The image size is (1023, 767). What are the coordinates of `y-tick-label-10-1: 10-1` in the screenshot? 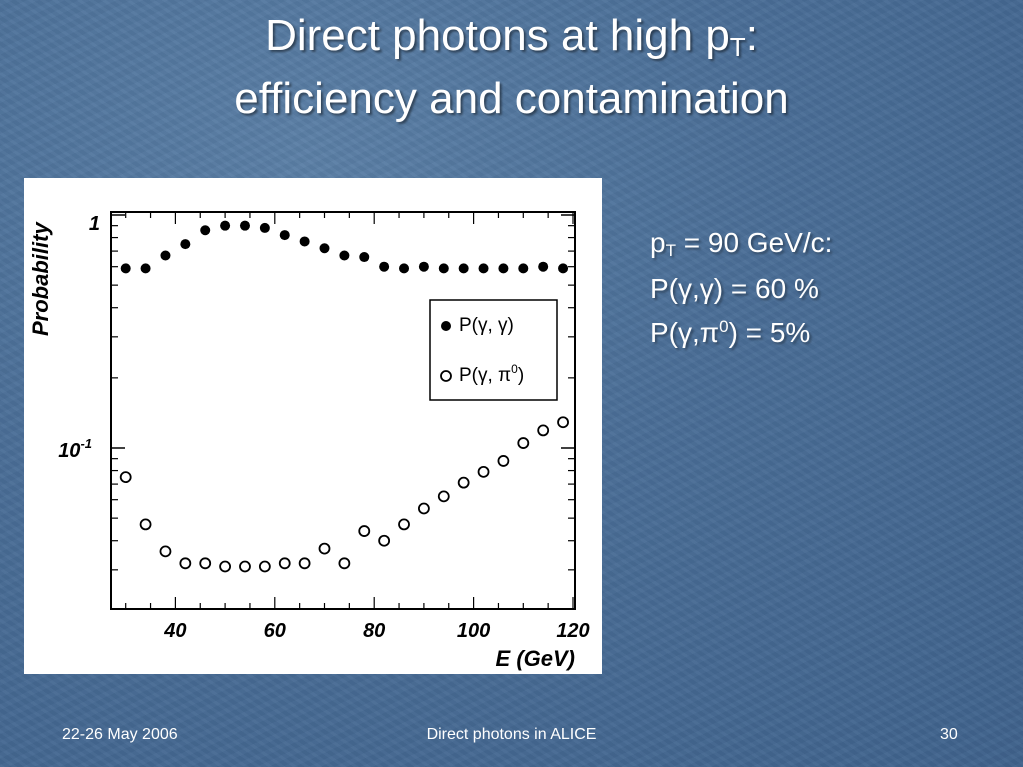 It's located at (75, 449).